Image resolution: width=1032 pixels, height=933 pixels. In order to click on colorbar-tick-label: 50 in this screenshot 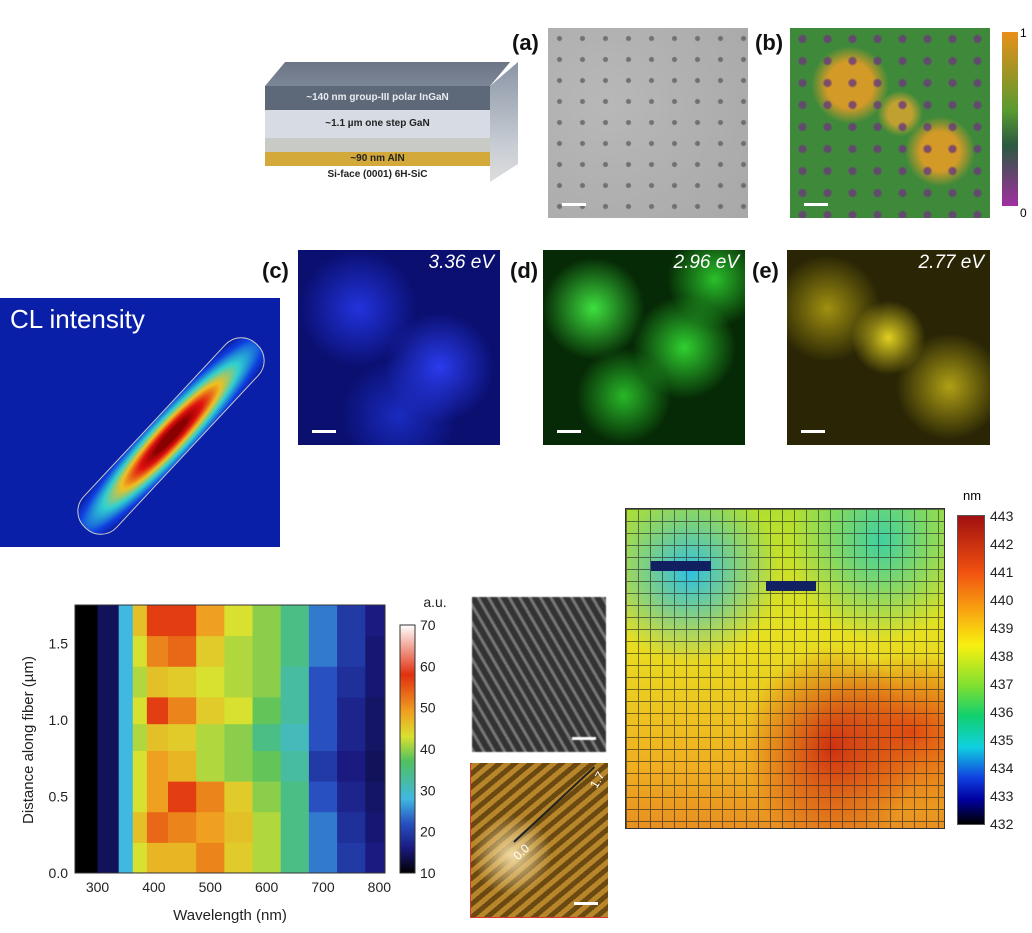, I will do `click(428, 708)`.